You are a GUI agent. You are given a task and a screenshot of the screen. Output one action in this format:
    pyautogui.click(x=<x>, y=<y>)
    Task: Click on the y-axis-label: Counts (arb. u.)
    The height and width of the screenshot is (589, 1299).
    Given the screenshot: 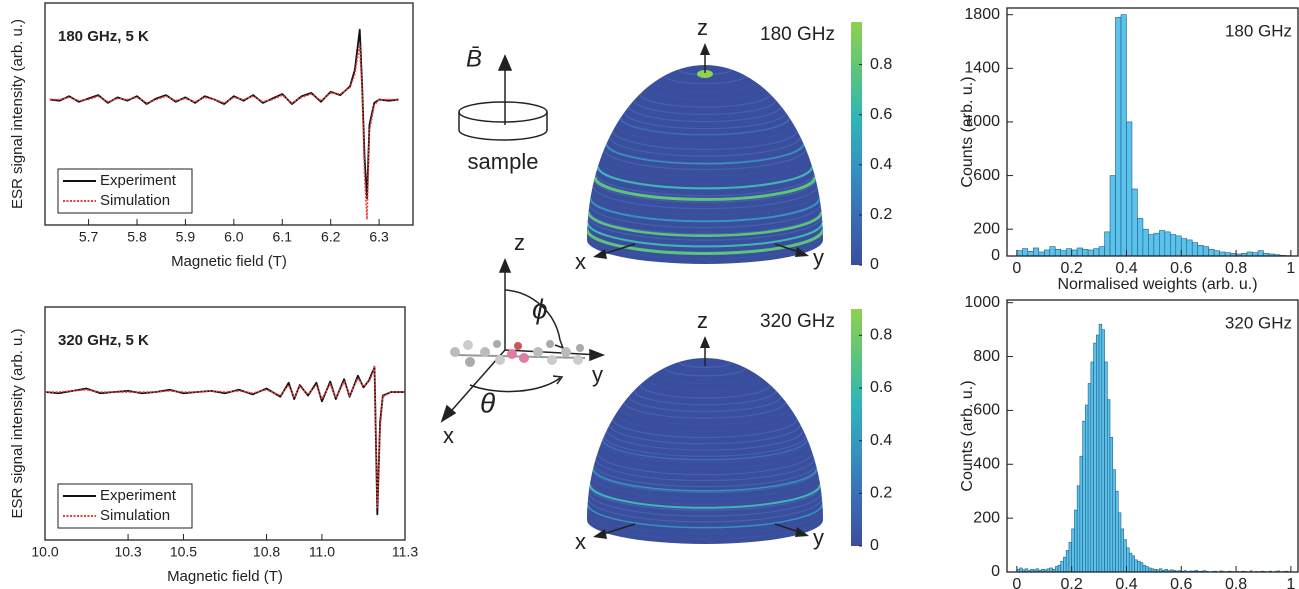 What is the action you would take?
    pyautogui.click(x=967, y=131)
    